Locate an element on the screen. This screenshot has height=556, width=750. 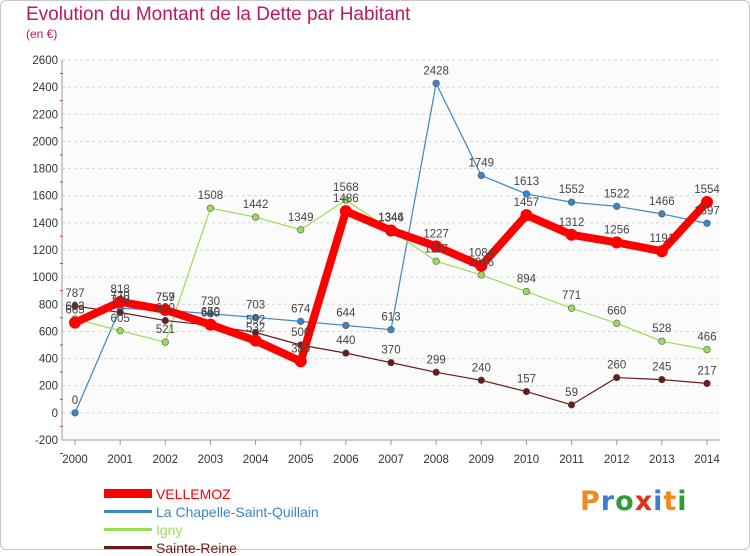
x-tick-label: 2003 is located at coordinates (211, 460).